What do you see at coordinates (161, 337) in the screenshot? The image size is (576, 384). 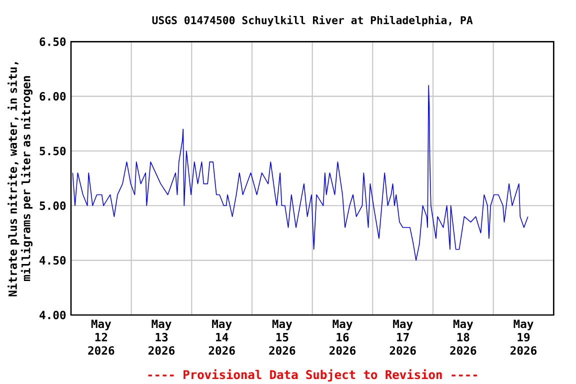 I see `x-tick-label: May 13 2026` at bounding box center [161, 337].